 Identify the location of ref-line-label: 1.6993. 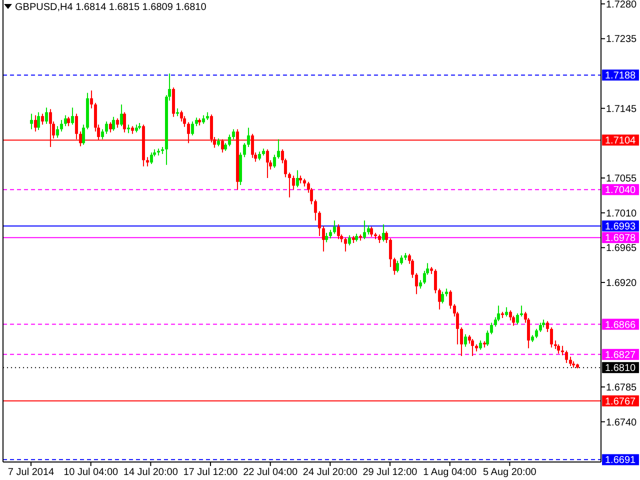
(620, 226).